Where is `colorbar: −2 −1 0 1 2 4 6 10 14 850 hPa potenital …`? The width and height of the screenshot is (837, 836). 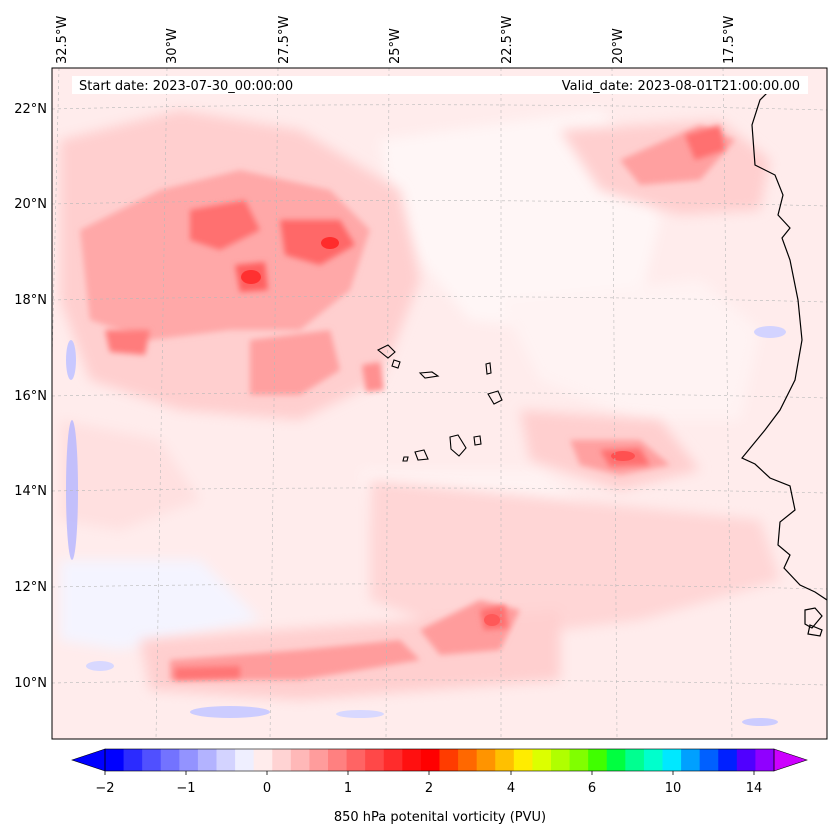 colorbar: −2 −1 0 1 2 4 6 10 14 850 hPa potenital … is located at coordinates (439, 786).